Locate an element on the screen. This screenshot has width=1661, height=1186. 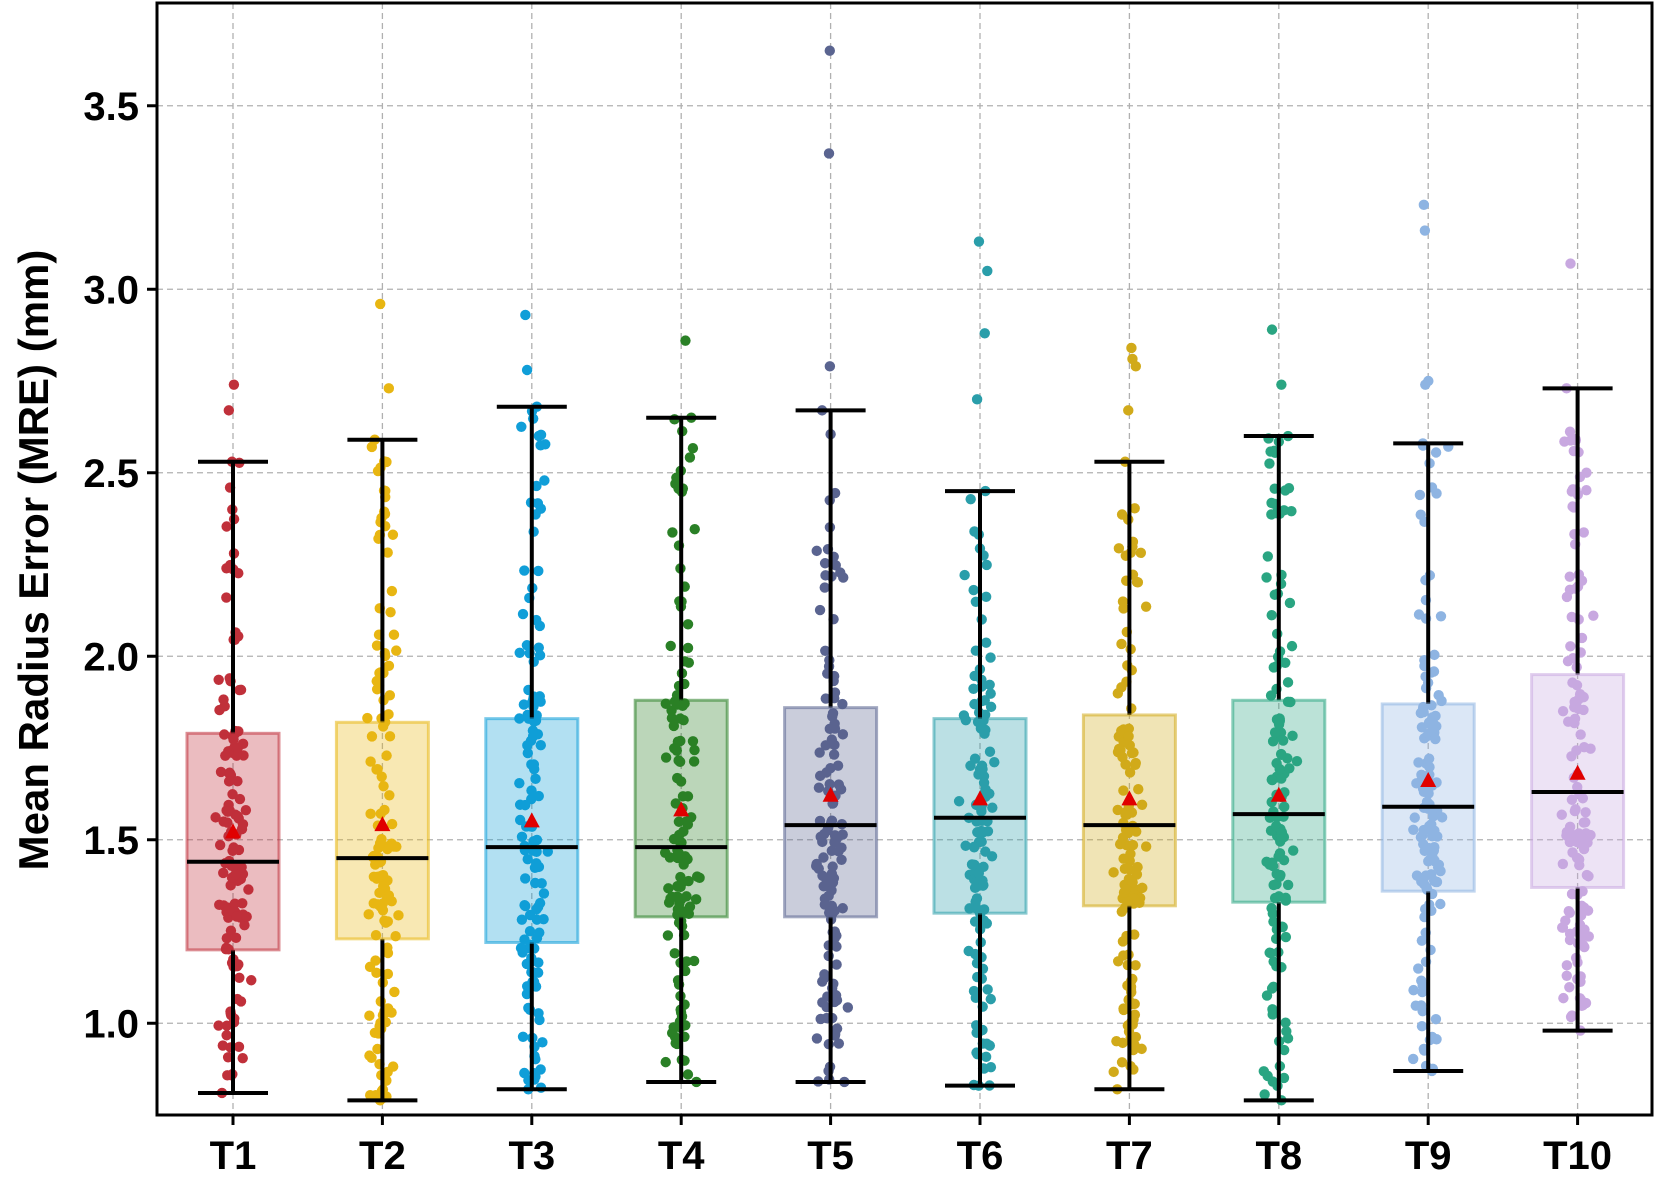
x-tick-label: T7 is located at coordinates (1129, 1156).